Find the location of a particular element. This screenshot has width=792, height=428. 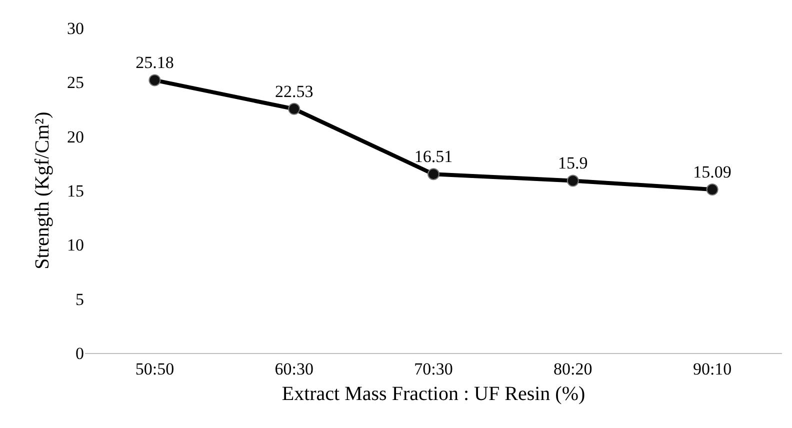

data-label: 15.9 is located at coordinates (573, 163).